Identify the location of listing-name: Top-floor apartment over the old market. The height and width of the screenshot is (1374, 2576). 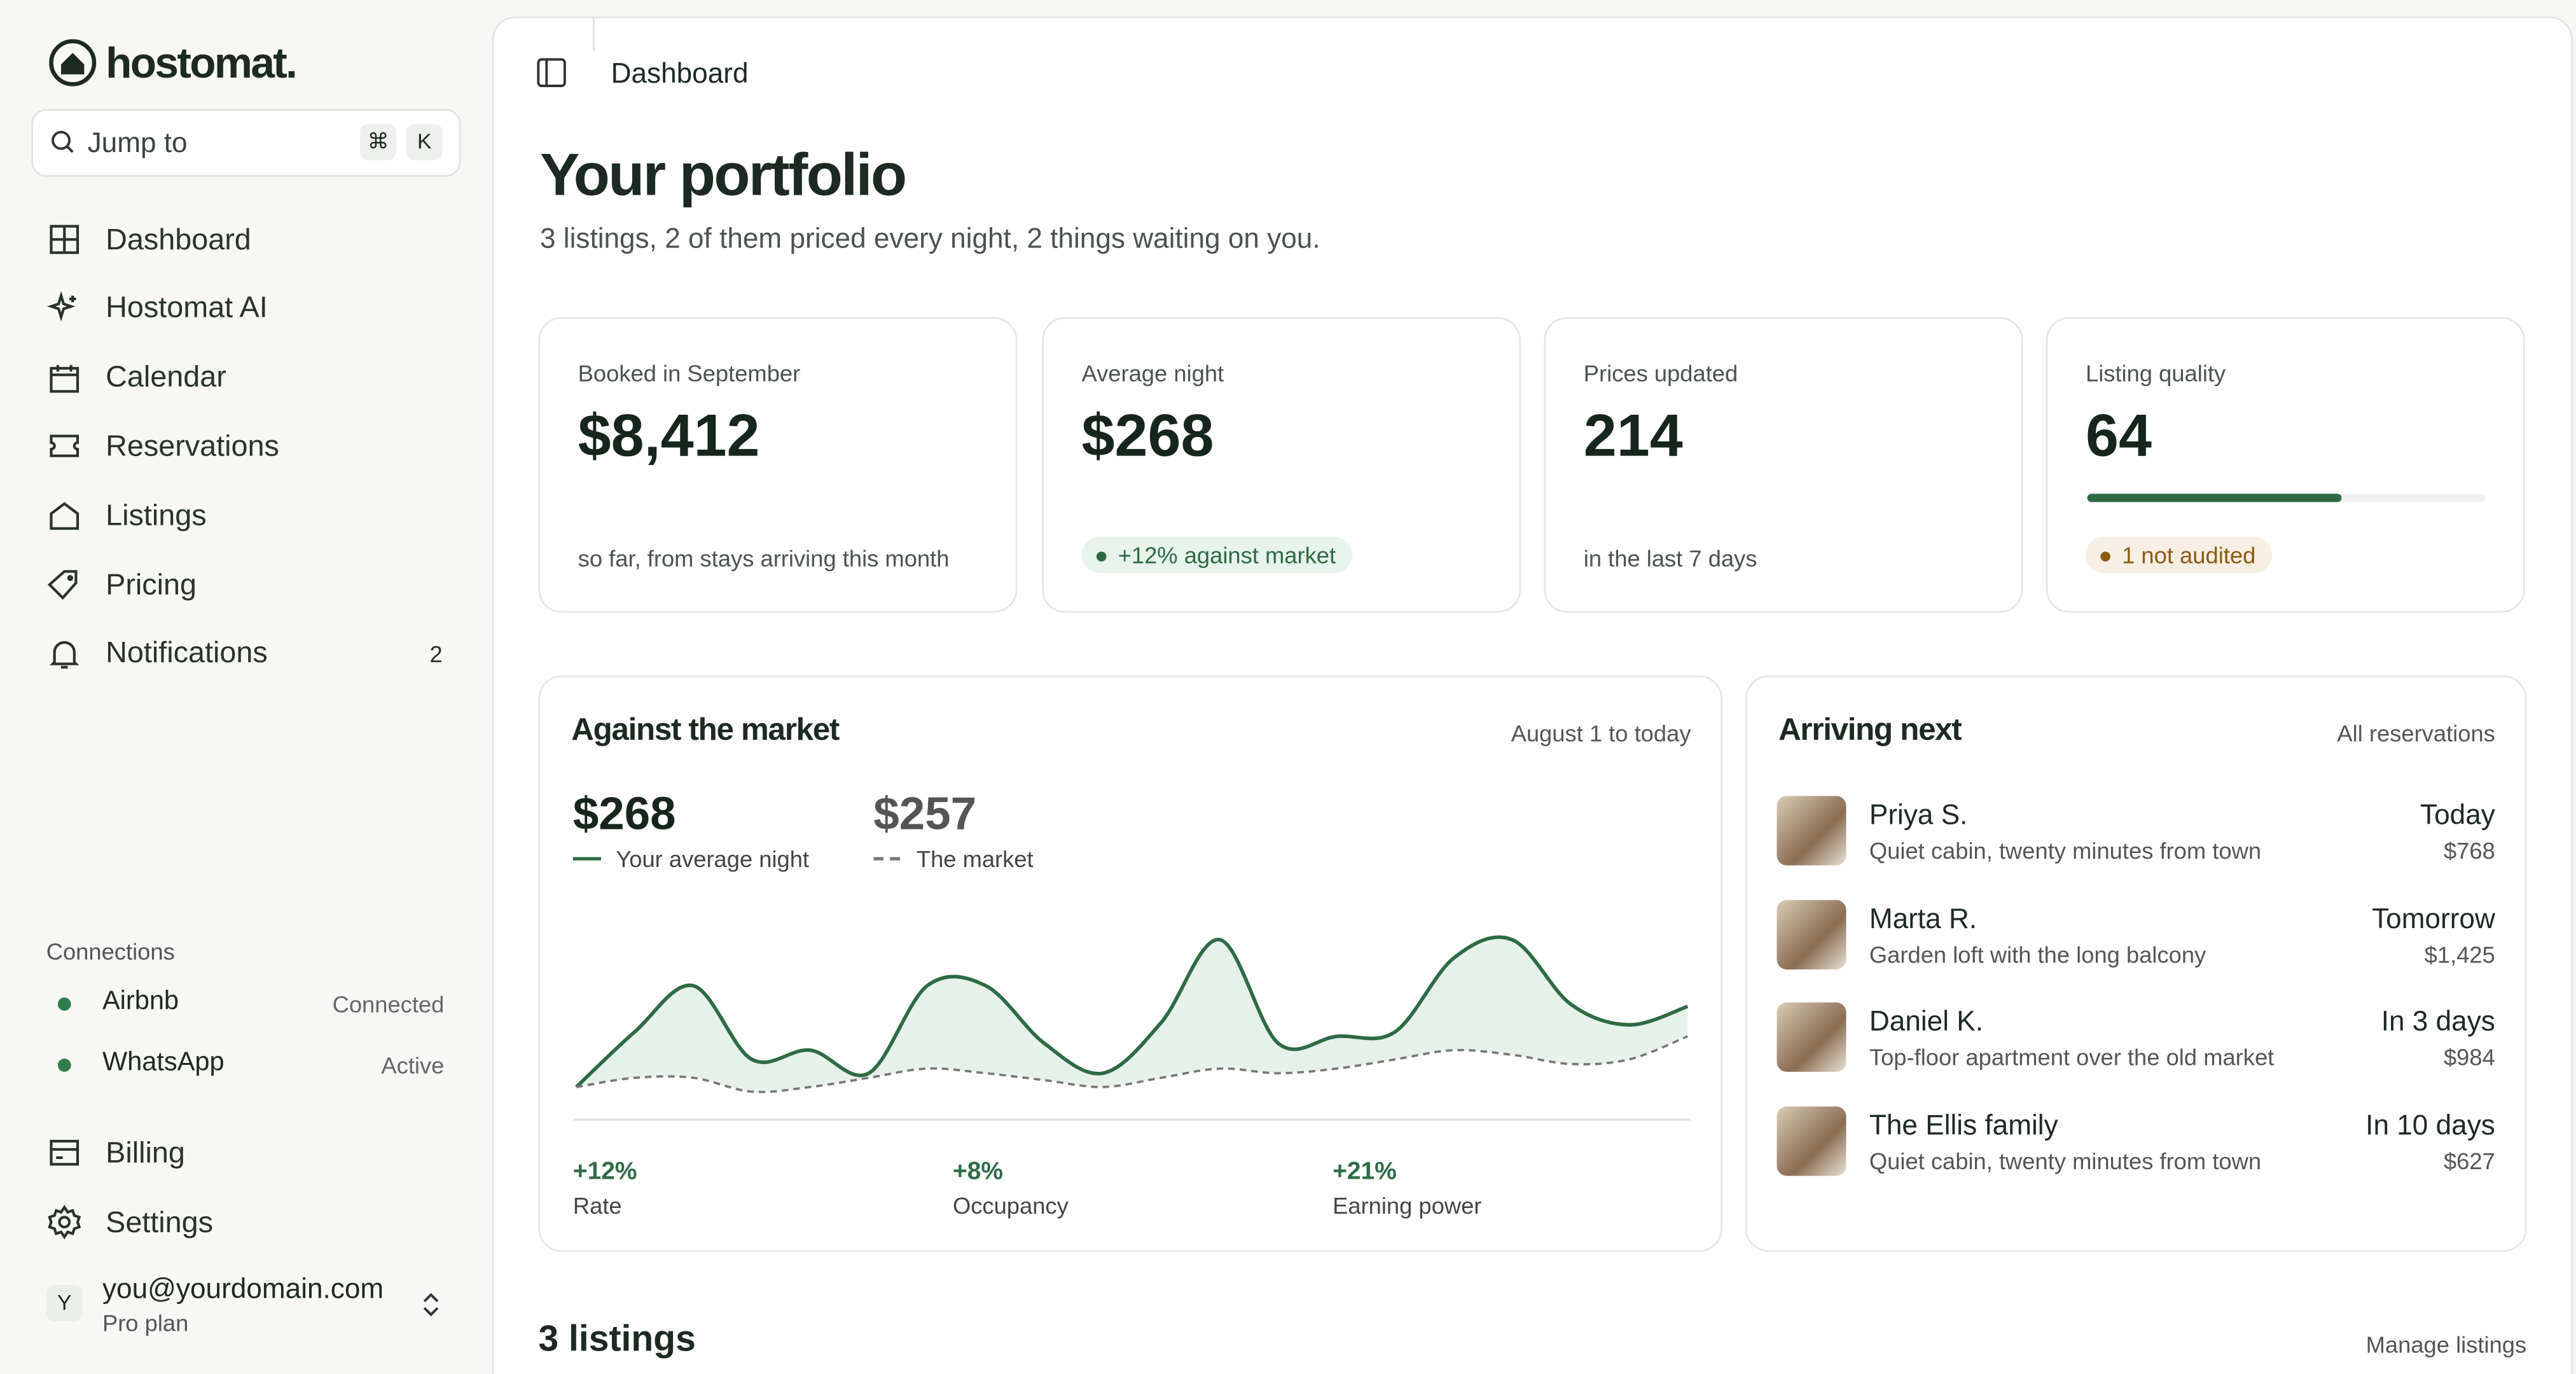
(2072, 1057).